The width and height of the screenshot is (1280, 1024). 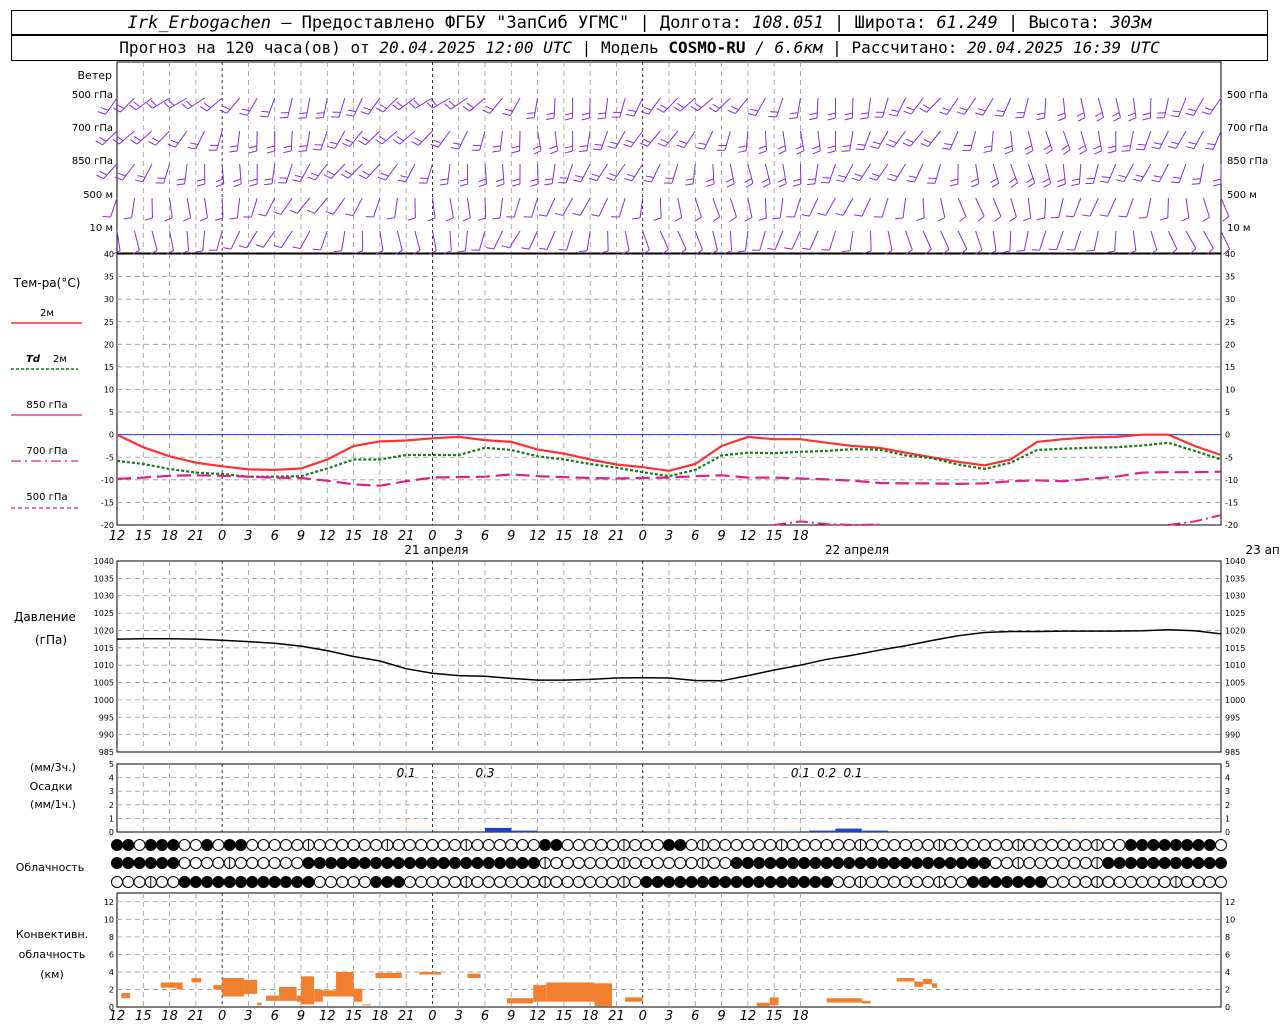 I want to click on conv-ytick-right: 2, so click(x=1227, y=989).